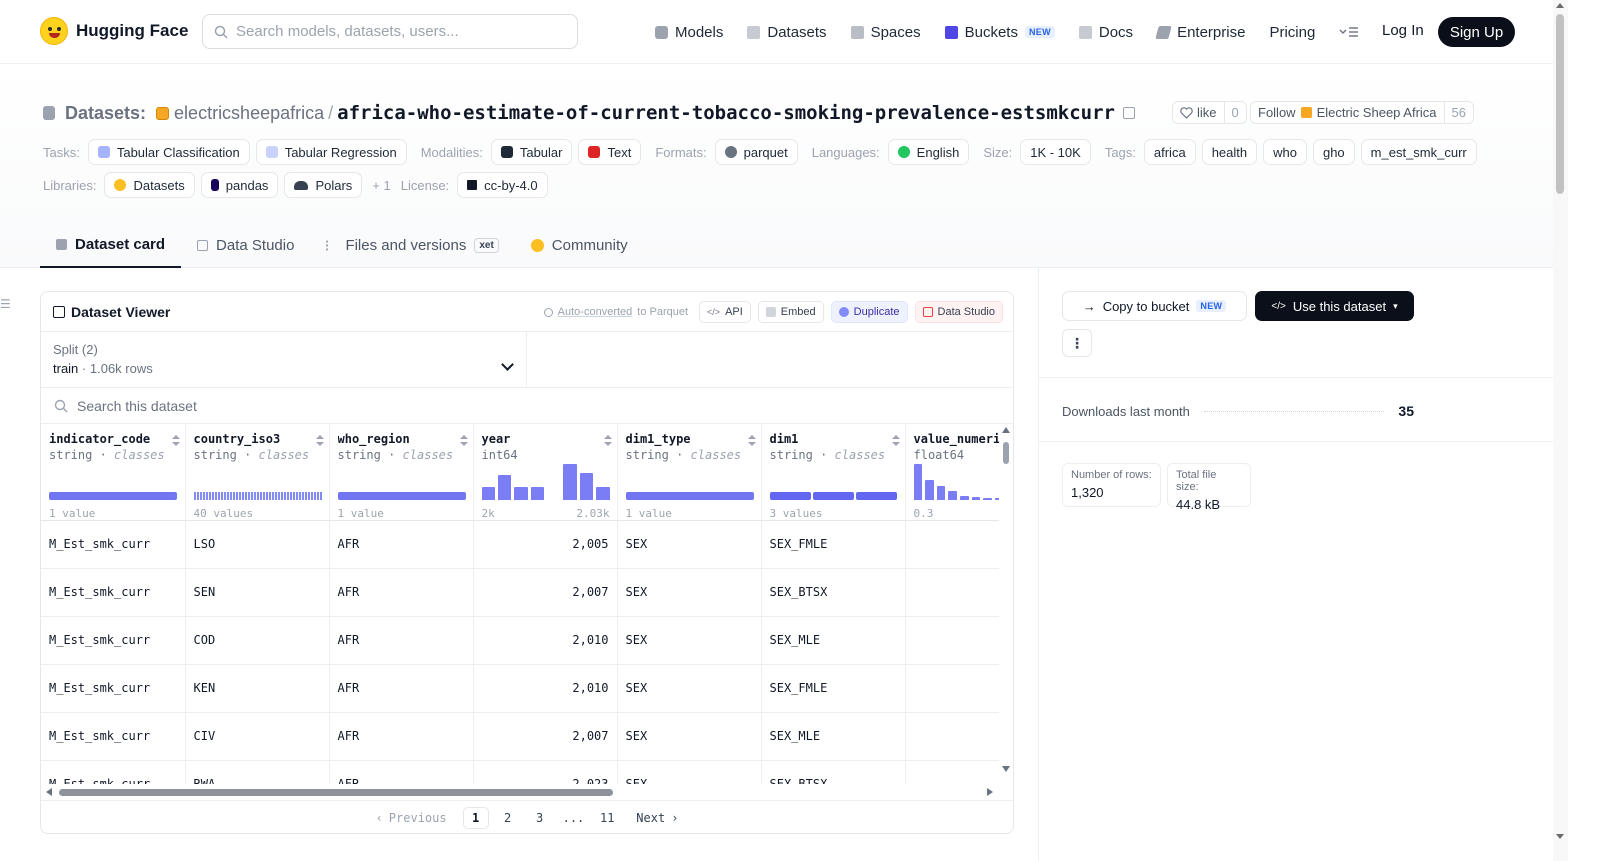 The height and width of the screenshot is (861, 1600). I want to click on signup-button: Sign Up, so click(1476, 32).